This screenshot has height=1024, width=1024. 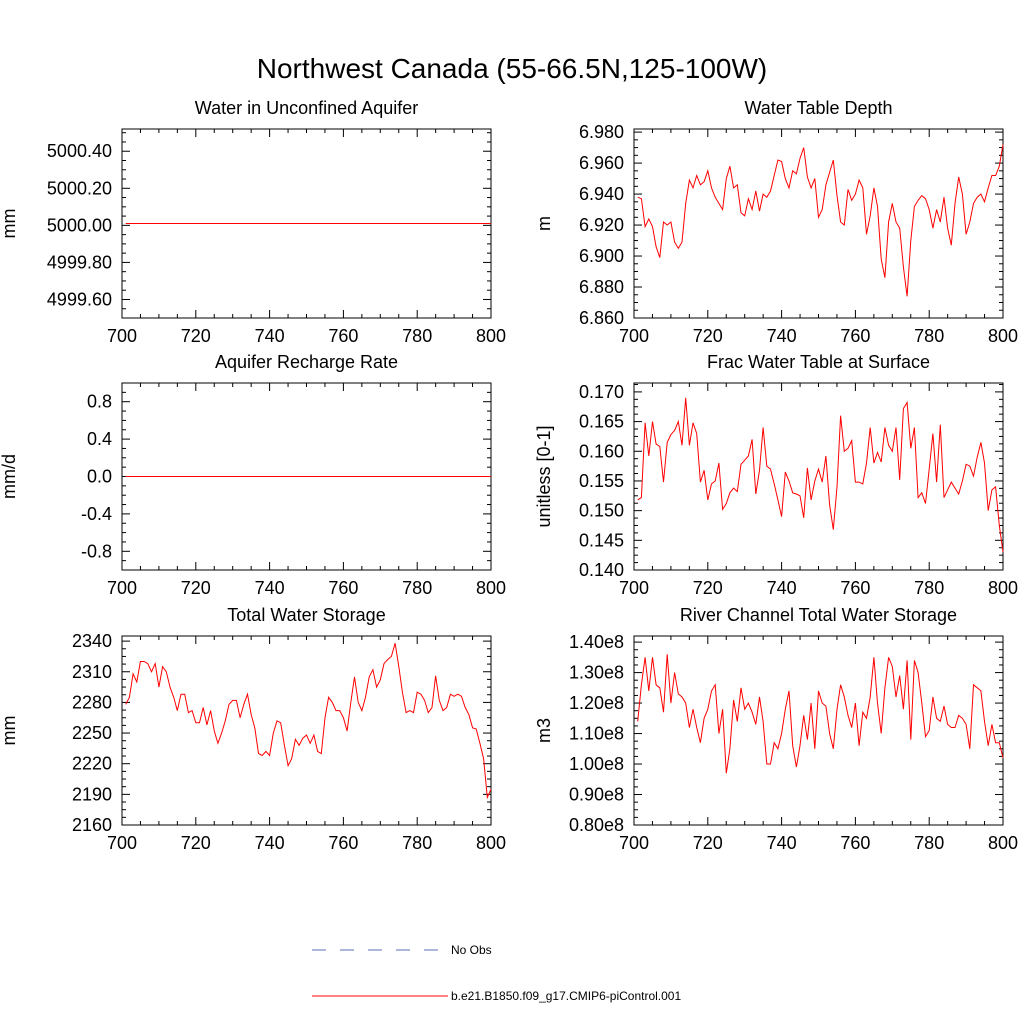 What do you see at coordinates (818, 615) in the screenshot?
I see `panel-title: River Channel Total Water Storage` at bounding box center [818, 615].